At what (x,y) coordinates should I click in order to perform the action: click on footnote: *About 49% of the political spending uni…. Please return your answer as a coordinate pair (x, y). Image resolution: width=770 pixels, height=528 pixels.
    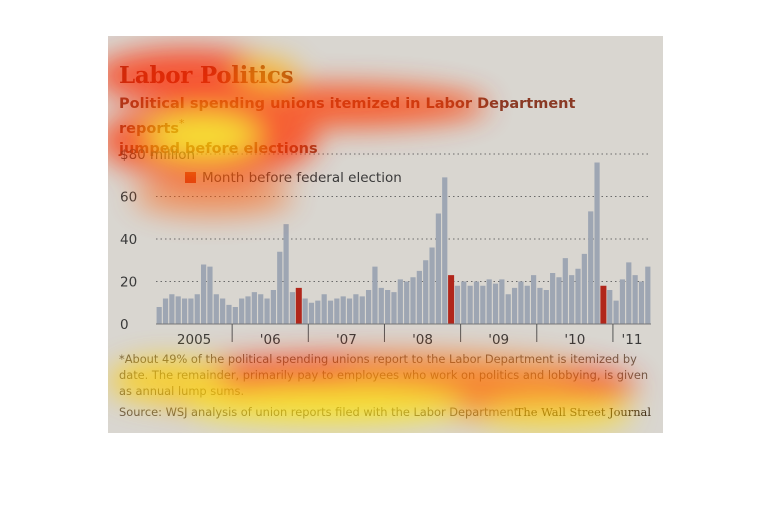
    Looking at the image, I should click on (384, 375).